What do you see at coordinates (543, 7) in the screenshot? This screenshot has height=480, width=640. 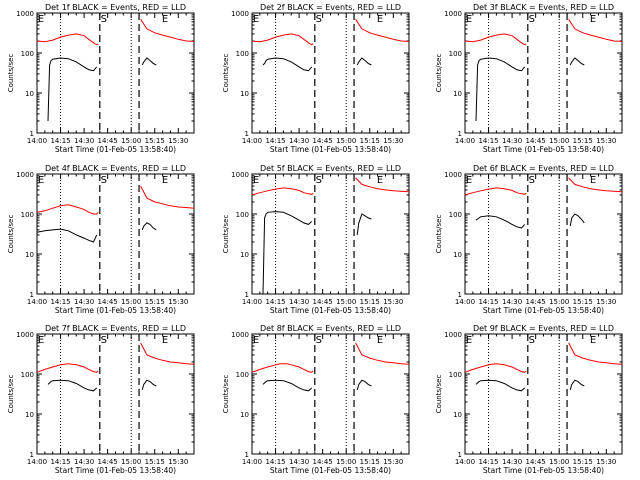 I see `panel-title: Det 3f BLACK = Events, RED = LLD` at bounding box center [543, 7].